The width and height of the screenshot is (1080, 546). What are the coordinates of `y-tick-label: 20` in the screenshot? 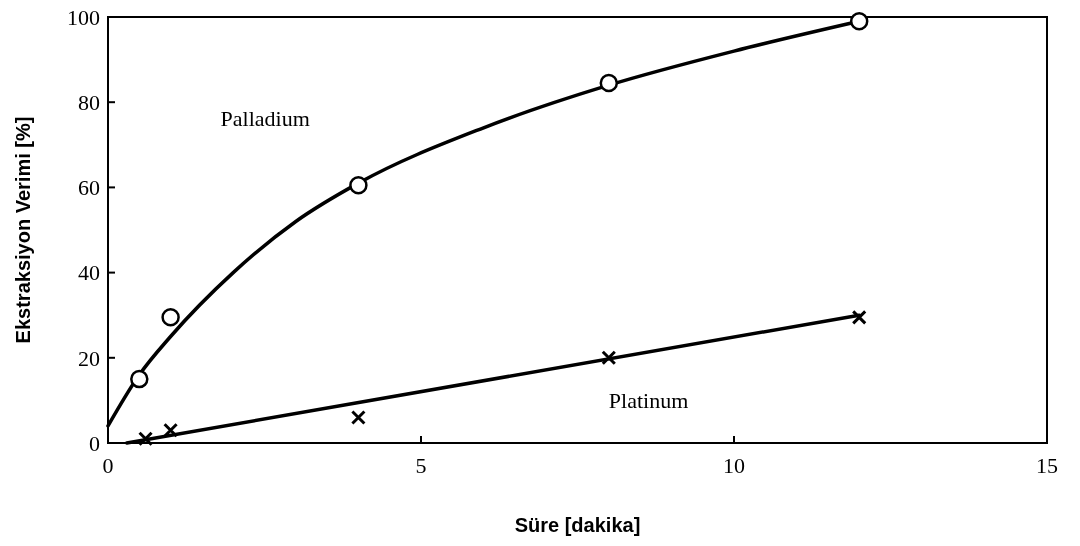 It's located at (89, 358).